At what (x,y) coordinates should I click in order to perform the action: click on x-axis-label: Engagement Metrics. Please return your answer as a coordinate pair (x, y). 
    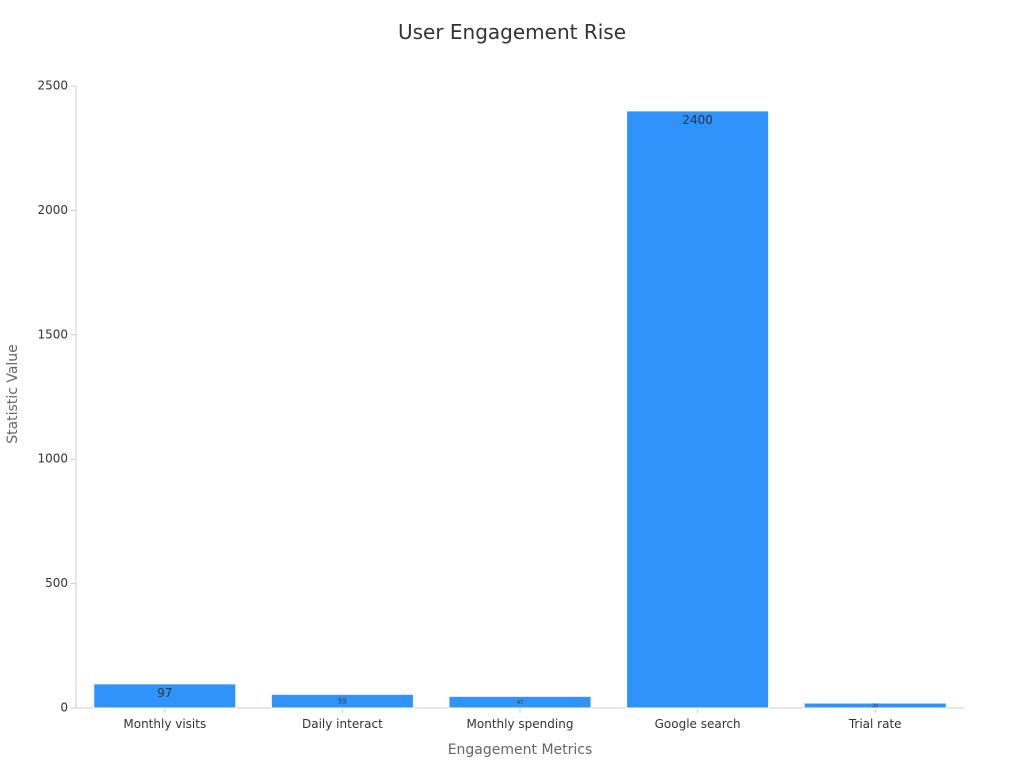
    Looking at the image, I should click on (520, 750).